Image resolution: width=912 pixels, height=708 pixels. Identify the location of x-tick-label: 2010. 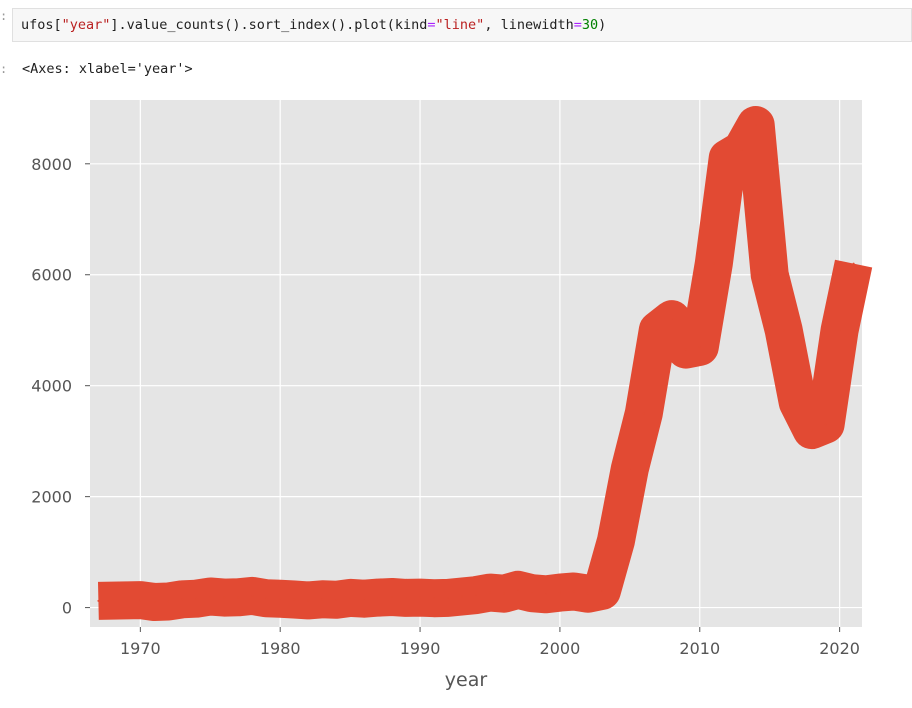
(699, 648).